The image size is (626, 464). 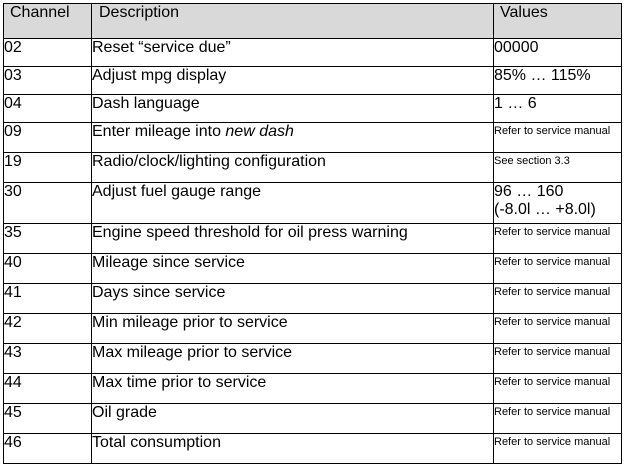 What do you see at coordinates (557, 52) in the screenshot?
I see `value-cell: 00000` at bounding box center [557, 52].